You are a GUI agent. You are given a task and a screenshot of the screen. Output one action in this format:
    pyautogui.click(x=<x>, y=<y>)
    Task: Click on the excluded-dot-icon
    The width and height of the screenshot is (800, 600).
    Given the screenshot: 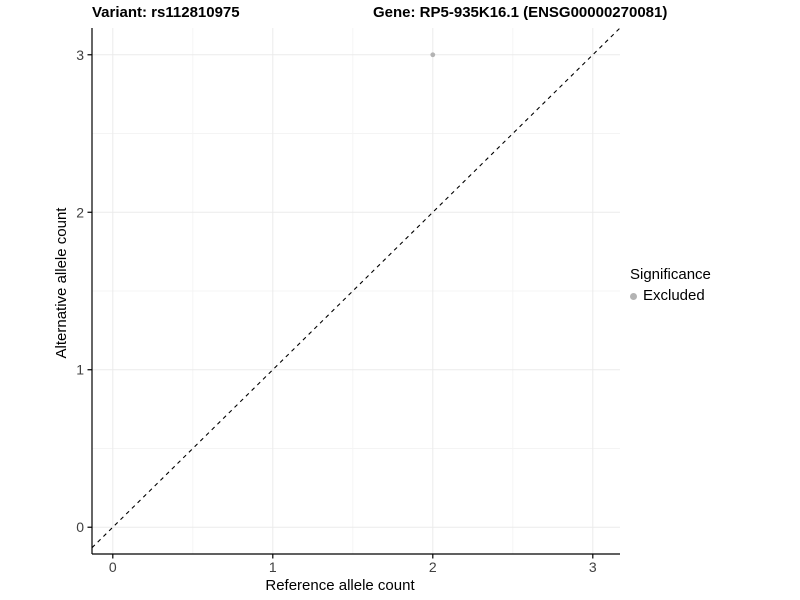 What is the action you would take?
    pyautogui.click(x=633, y=296)
    